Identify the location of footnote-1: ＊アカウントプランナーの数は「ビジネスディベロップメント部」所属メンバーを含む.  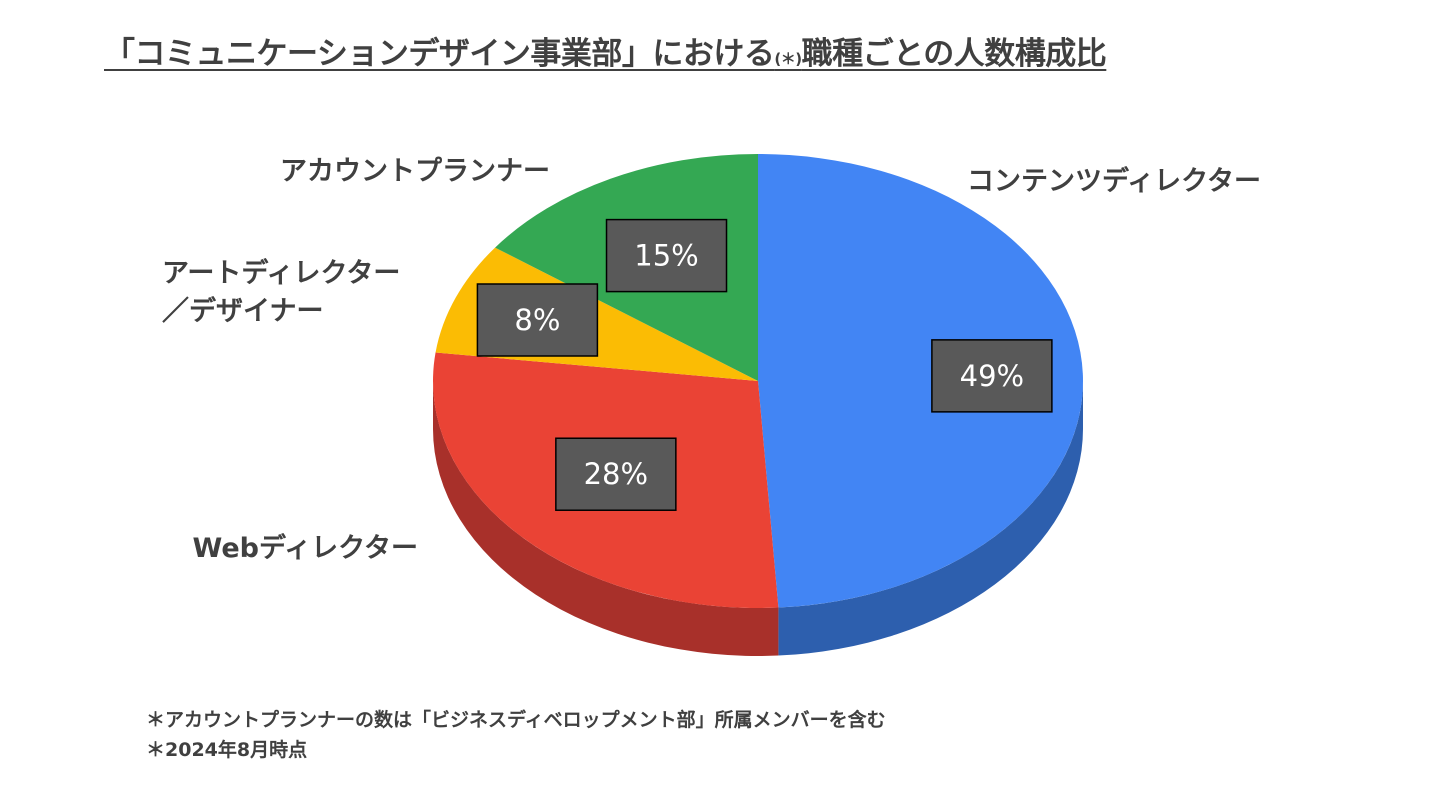
(516, 720).